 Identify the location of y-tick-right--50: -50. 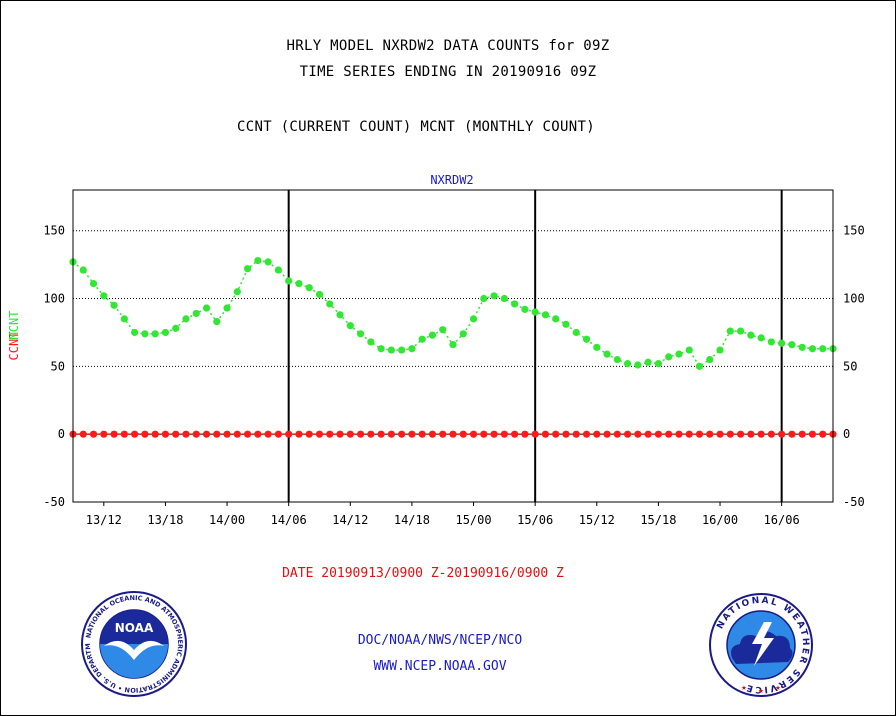
(854, 502).